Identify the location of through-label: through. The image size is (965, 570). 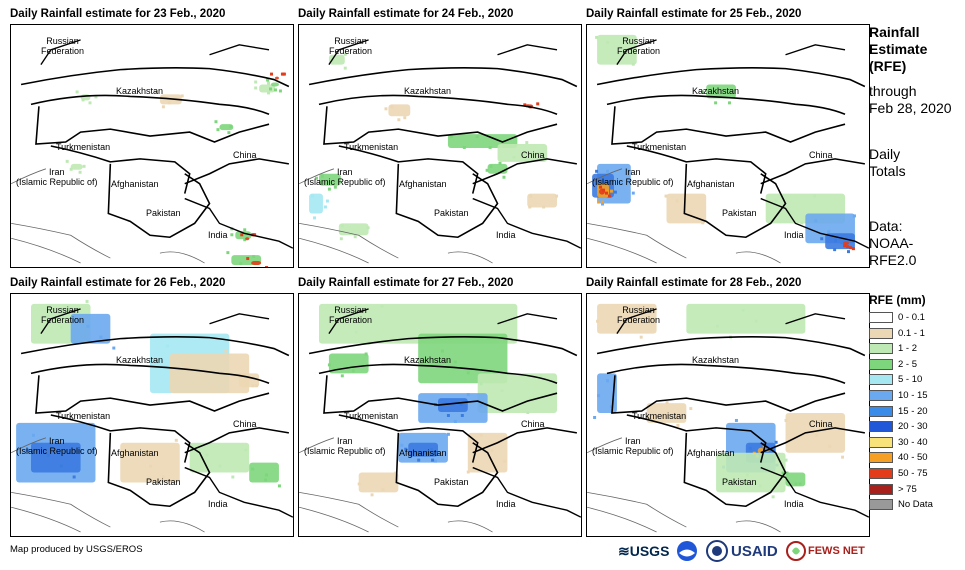
(893, 91).